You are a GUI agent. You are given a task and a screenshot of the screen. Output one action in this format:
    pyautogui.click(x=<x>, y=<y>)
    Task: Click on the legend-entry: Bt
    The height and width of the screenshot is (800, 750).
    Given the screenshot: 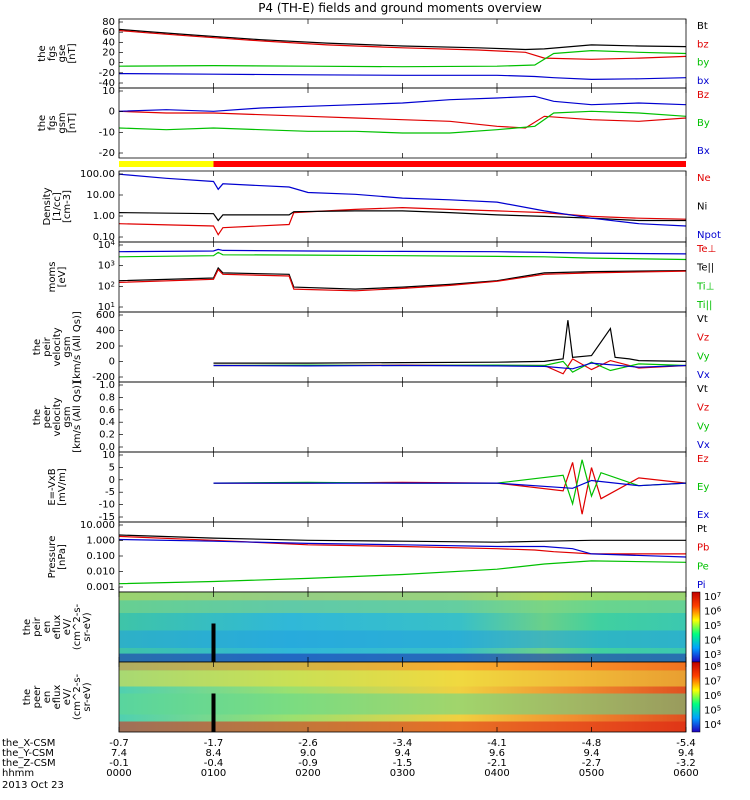 What is the action you would take?
    pyautogui.click(x=702, y=26)
    